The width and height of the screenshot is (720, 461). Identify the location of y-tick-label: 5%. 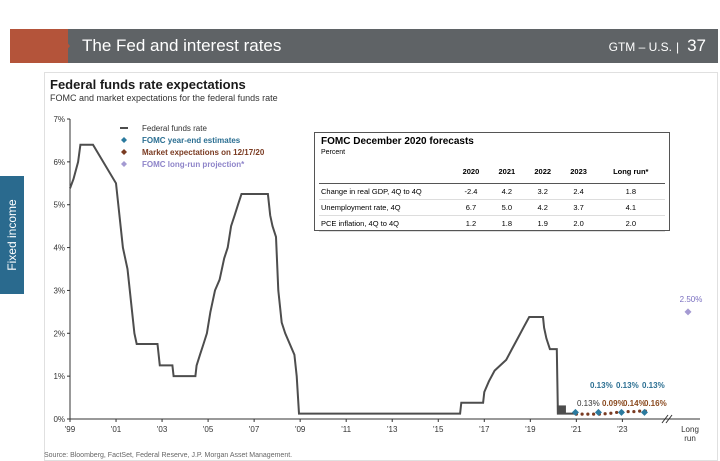
(59, 205).